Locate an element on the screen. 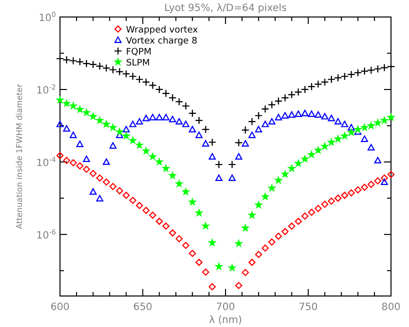 Image resolution: width=409 pixels, height=327 pixels. x-tick-label: 700 is located at coordinates (226, 307).